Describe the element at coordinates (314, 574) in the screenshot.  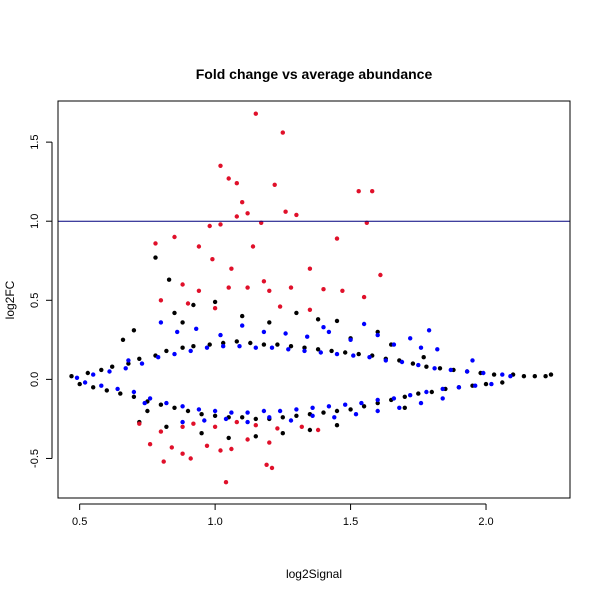
I see `x-axis-title: log2Signal` at that location.